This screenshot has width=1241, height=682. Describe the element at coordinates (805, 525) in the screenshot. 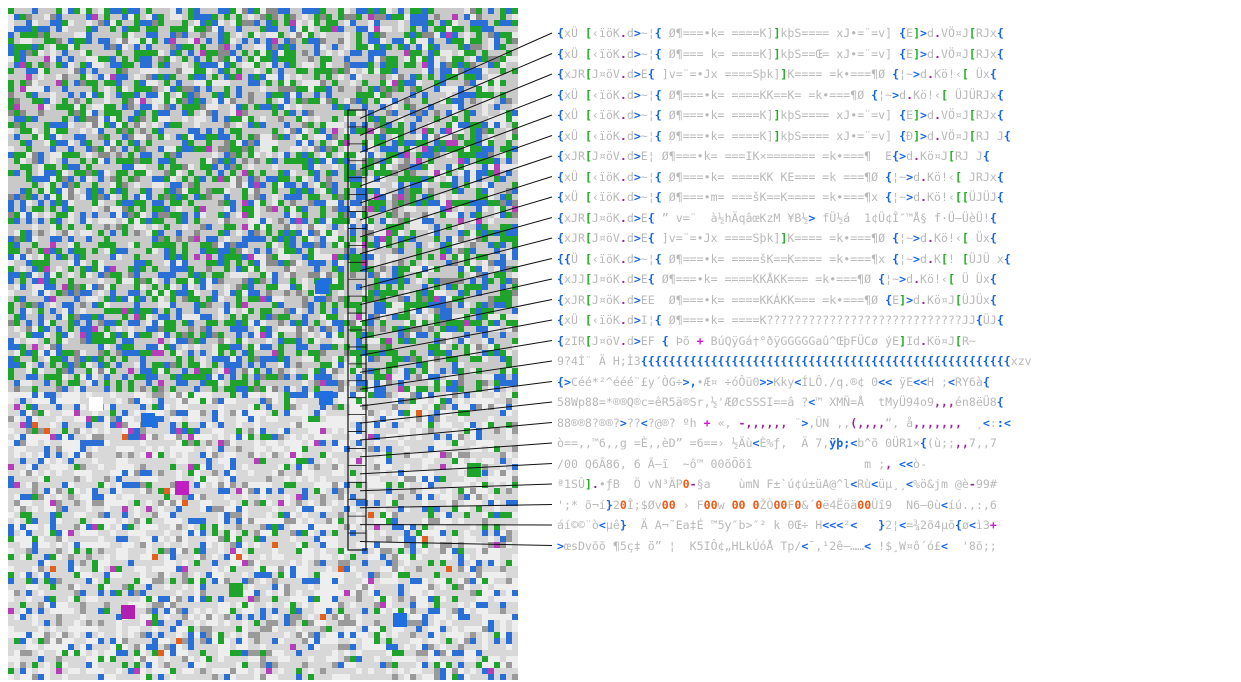

I see `row-segment: 0Œ÷ H` at that location.